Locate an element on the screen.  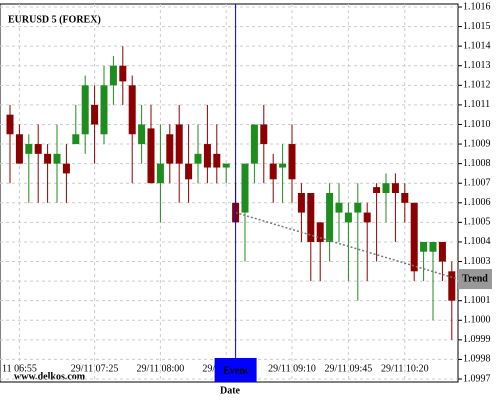
y-tick-label: 1.1012 is located at coordinates (477, 85).